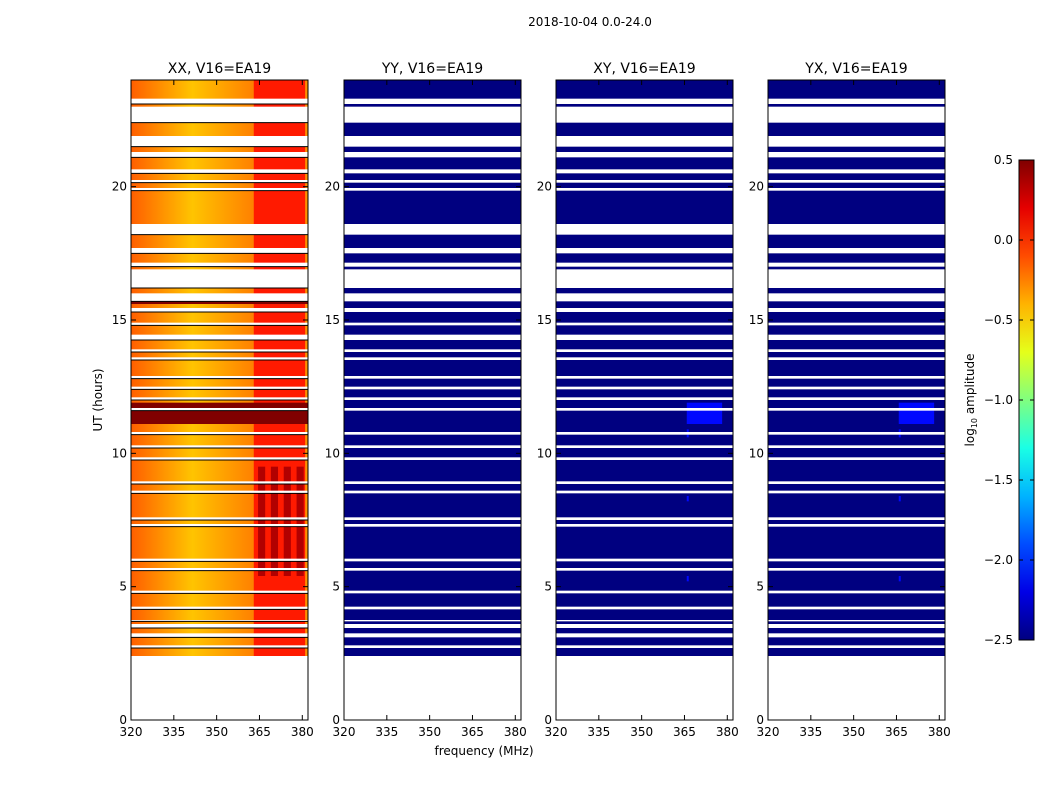 The image size is (1050, 800). Describe the element at coordinates (855, 69) in the screenshot. I see `panel-title: YX, V16=EA19` at that location.